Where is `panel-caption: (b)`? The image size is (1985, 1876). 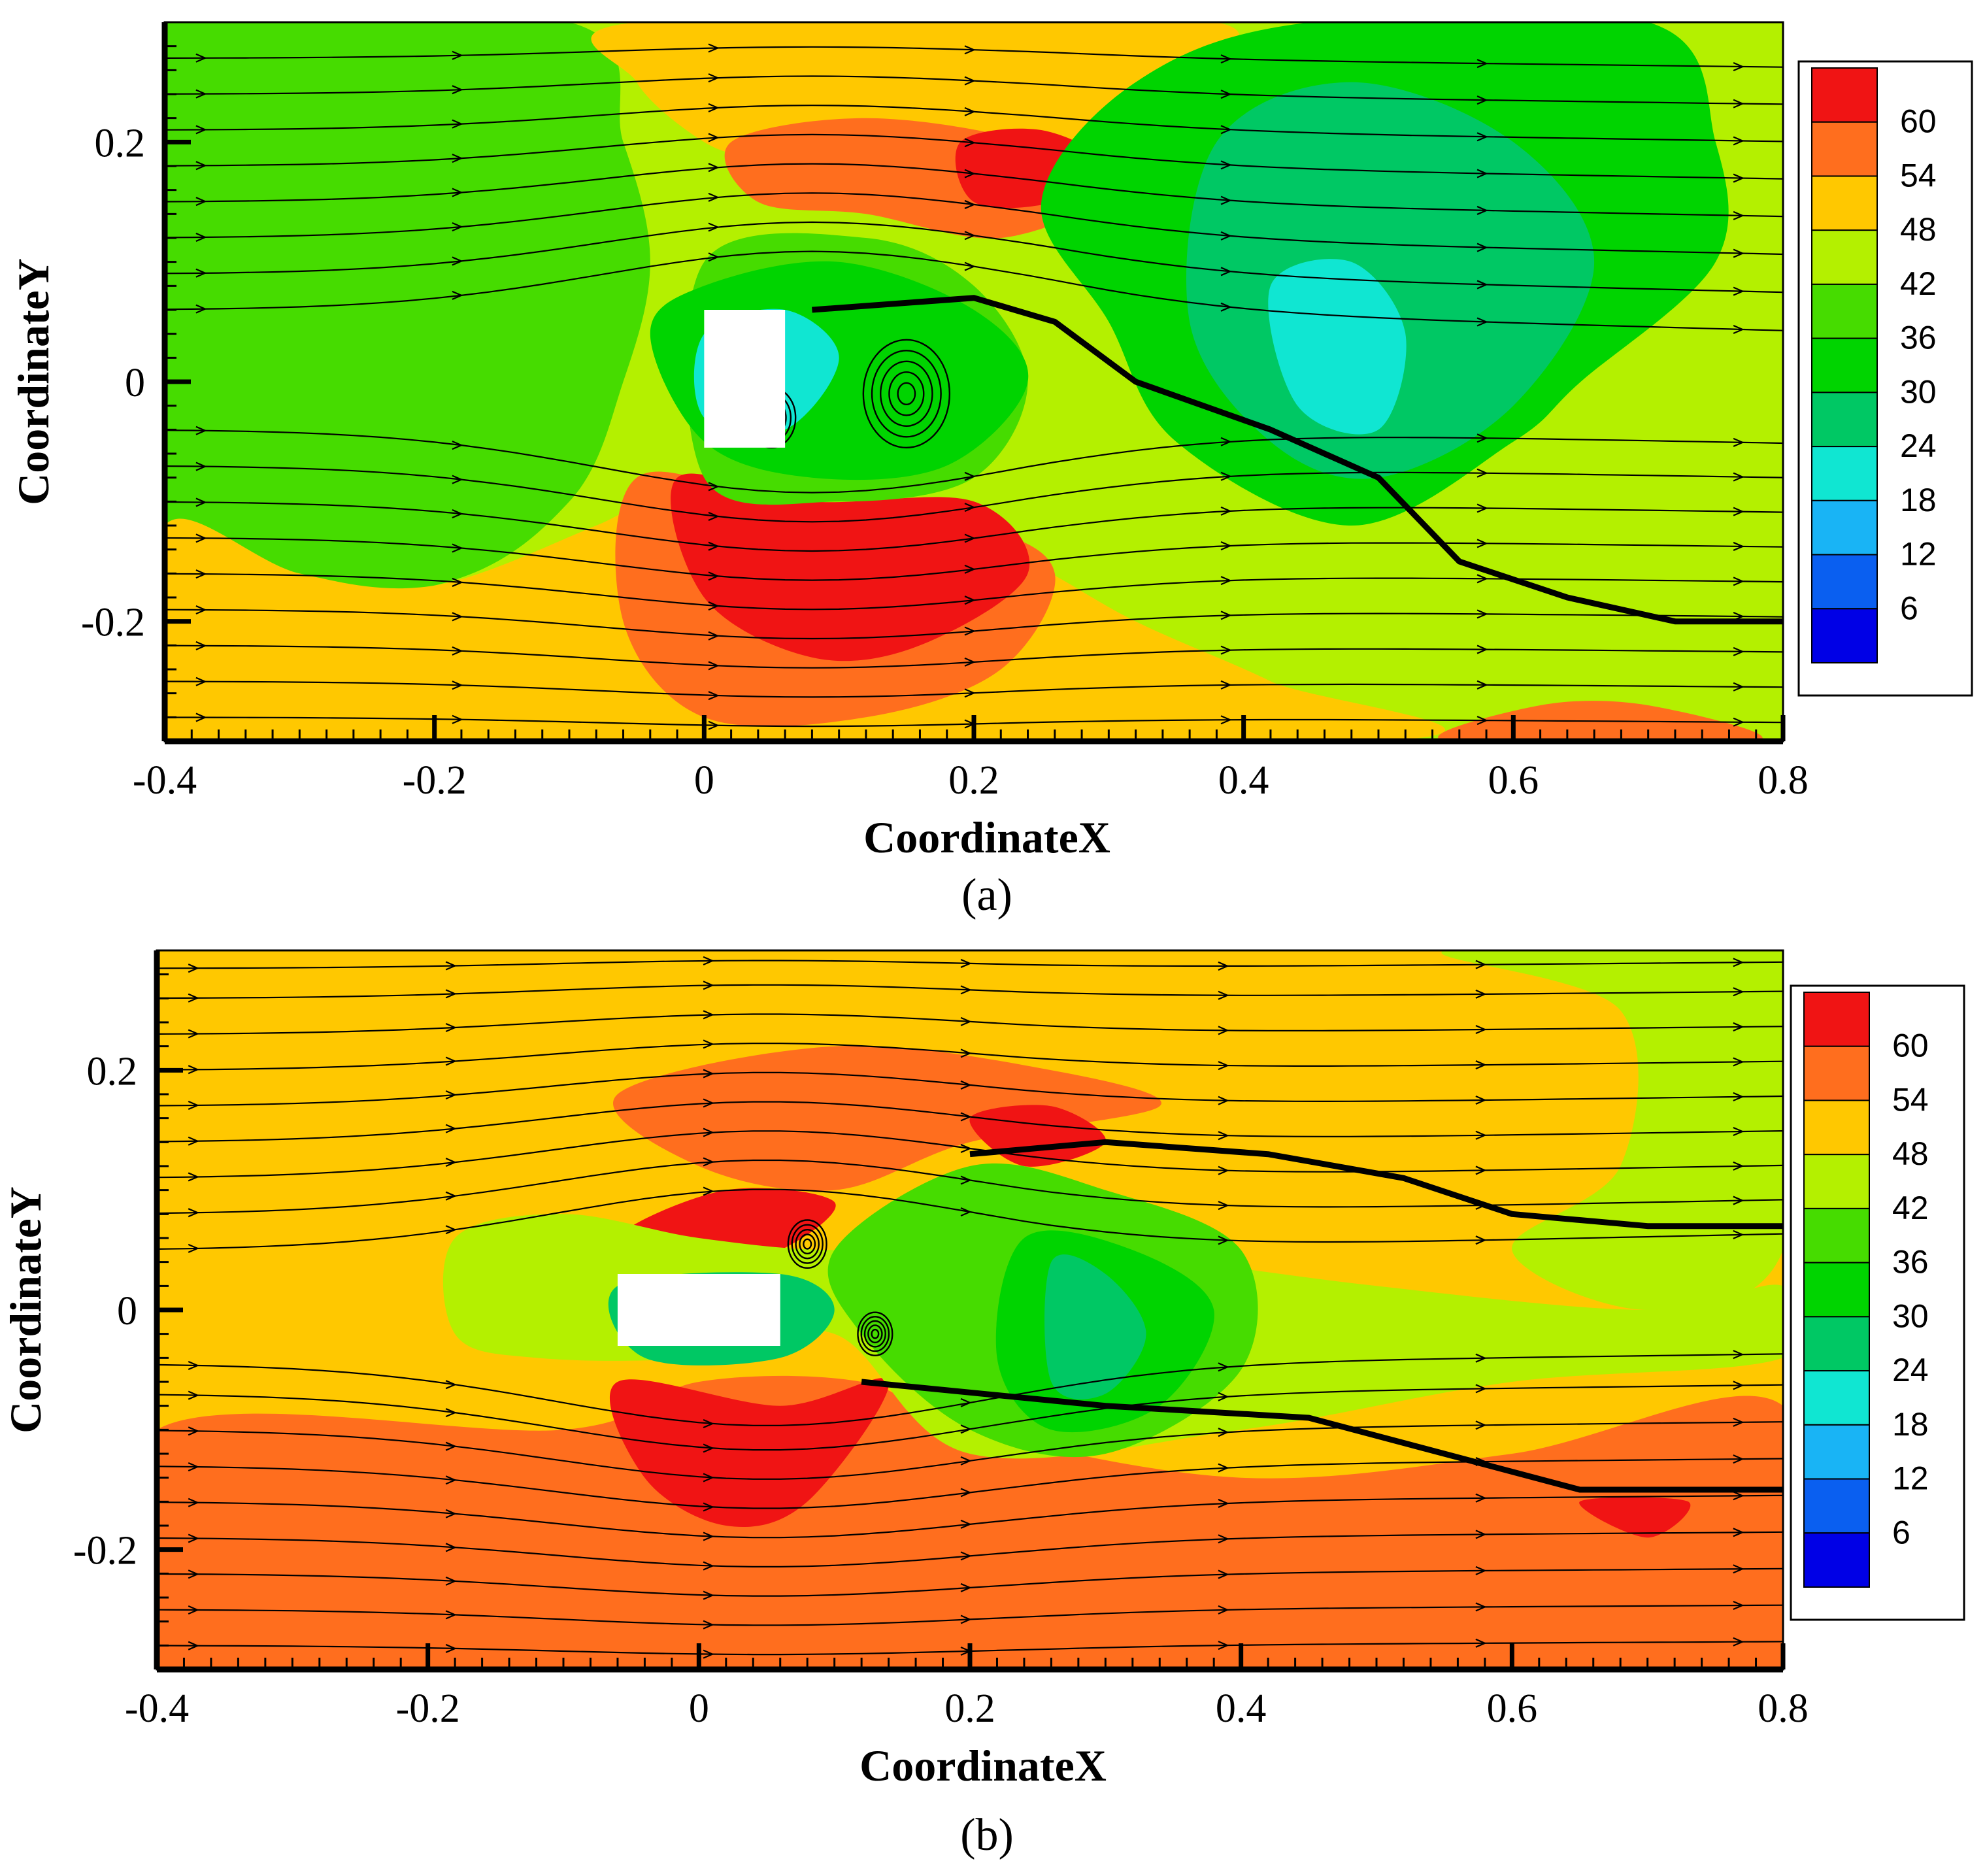
panel-caption: (b) is located at coordinates (987, 1835).